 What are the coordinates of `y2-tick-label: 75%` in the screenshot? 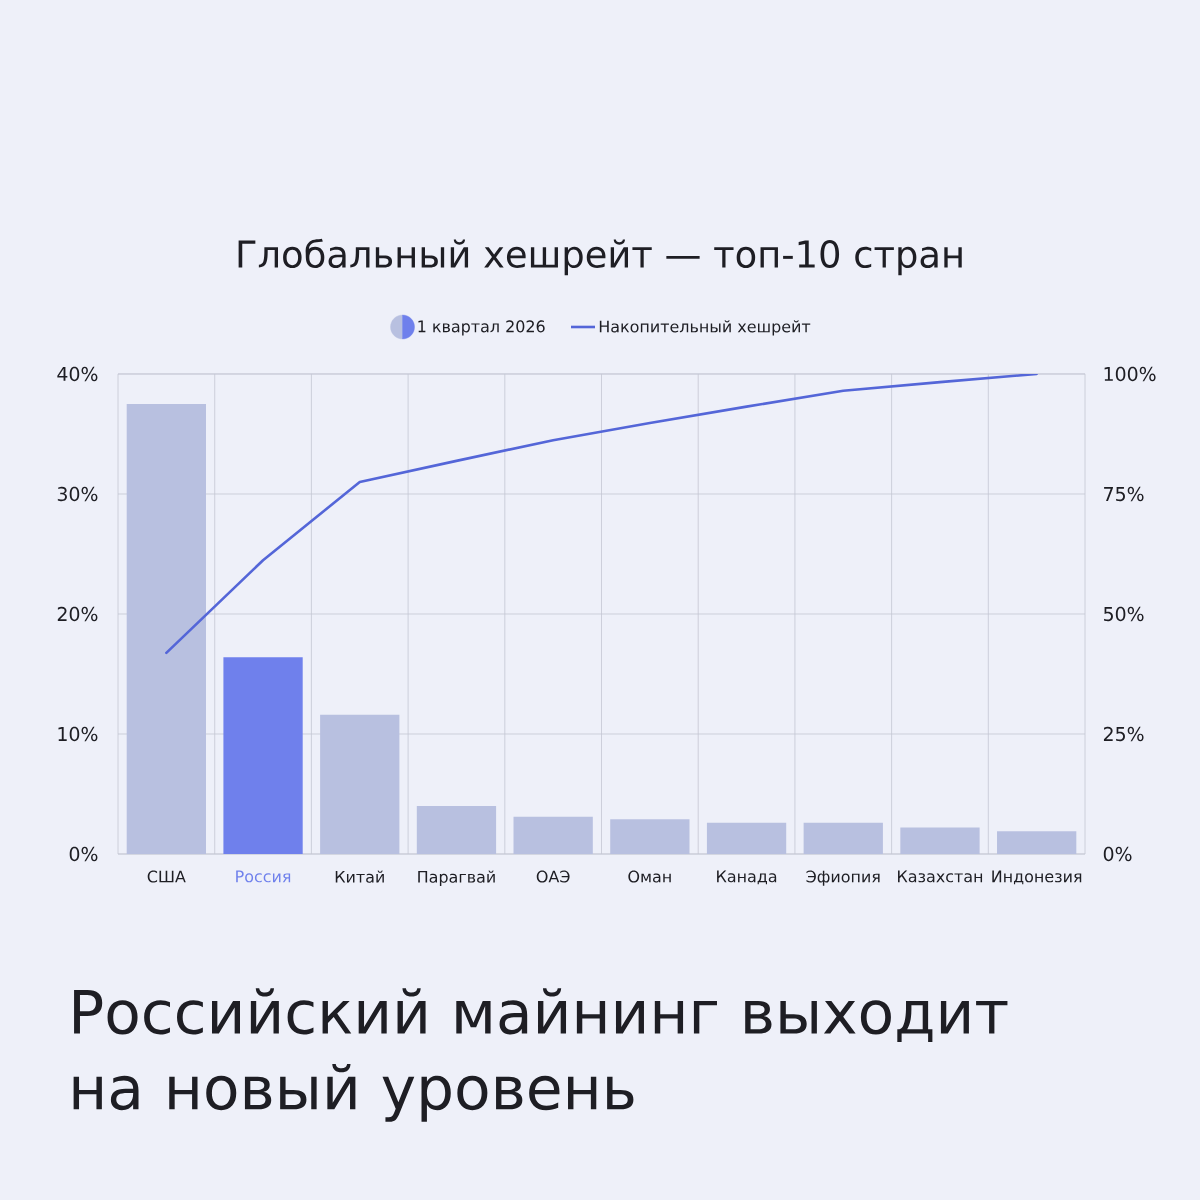 It's located at (1124, 494).